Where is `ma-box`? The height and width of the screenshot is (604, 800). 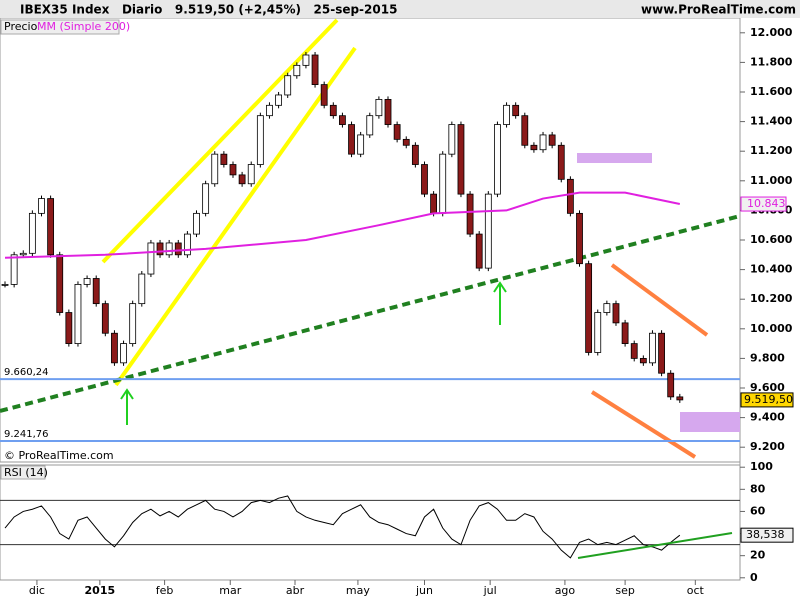
ma-box is located at coordinates (763, 204).